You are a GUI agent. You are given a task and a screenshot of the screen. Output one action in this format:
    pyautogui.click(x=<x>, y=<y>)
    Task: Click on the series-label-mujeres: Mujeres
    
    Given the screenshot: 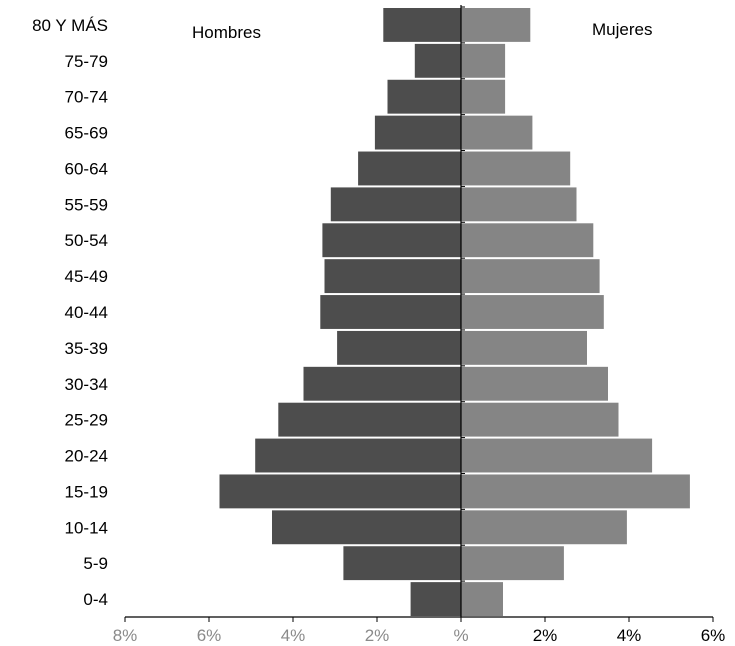 What is the action you would take?
    pyautogui.click(x=622, y=29)
    